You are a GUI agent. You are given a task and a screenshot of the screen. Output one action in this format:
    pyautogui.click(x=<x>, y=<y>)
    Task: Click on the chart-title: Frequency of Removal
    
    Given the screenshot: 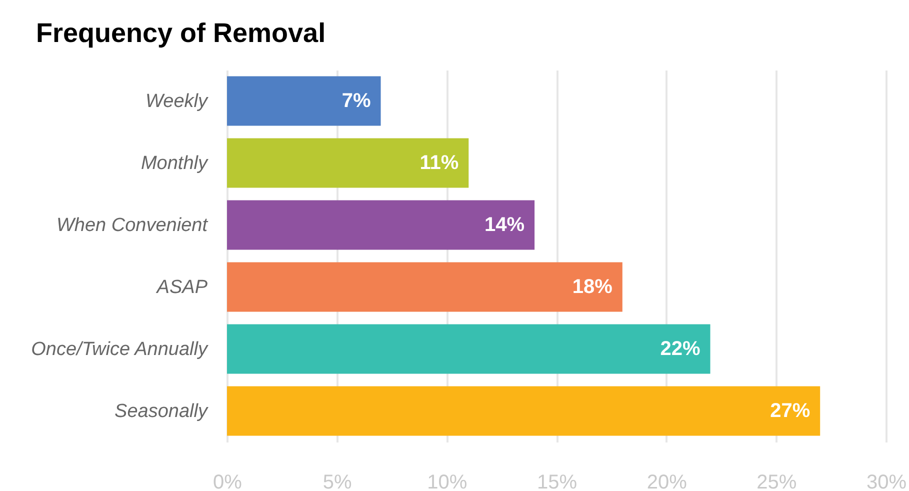 What is the action you would take?
    pyautogui.click(x=181, y=33)
    